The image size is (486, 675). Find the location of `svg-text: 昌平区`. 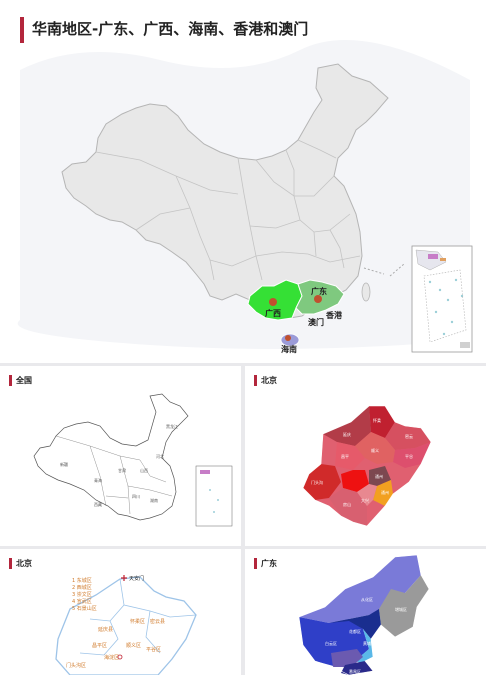

svg-text: 昌平区 is located at coordinates (99, 646).